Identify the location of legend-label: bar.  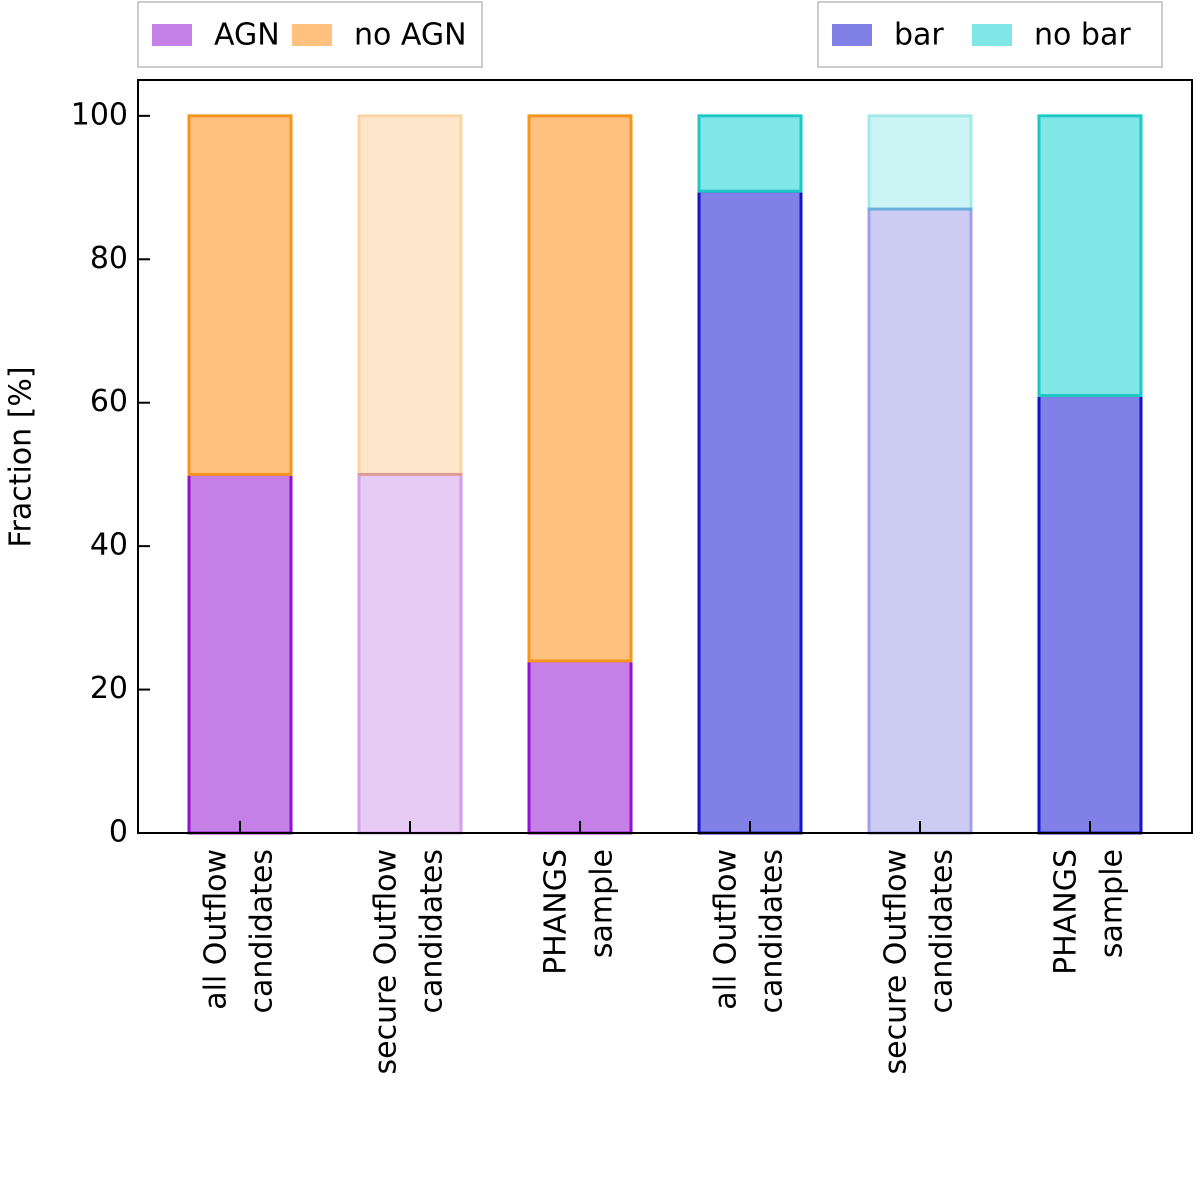
(919, 35).